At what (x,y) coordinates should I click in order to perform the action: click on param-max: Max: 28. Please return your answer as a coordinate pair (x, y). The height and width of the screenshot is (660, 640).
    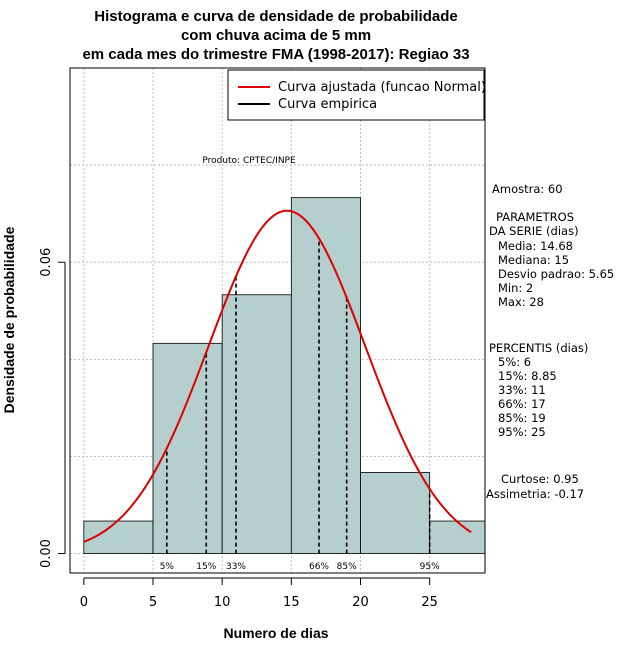
    Looking at the image, I should click on (521, 302).